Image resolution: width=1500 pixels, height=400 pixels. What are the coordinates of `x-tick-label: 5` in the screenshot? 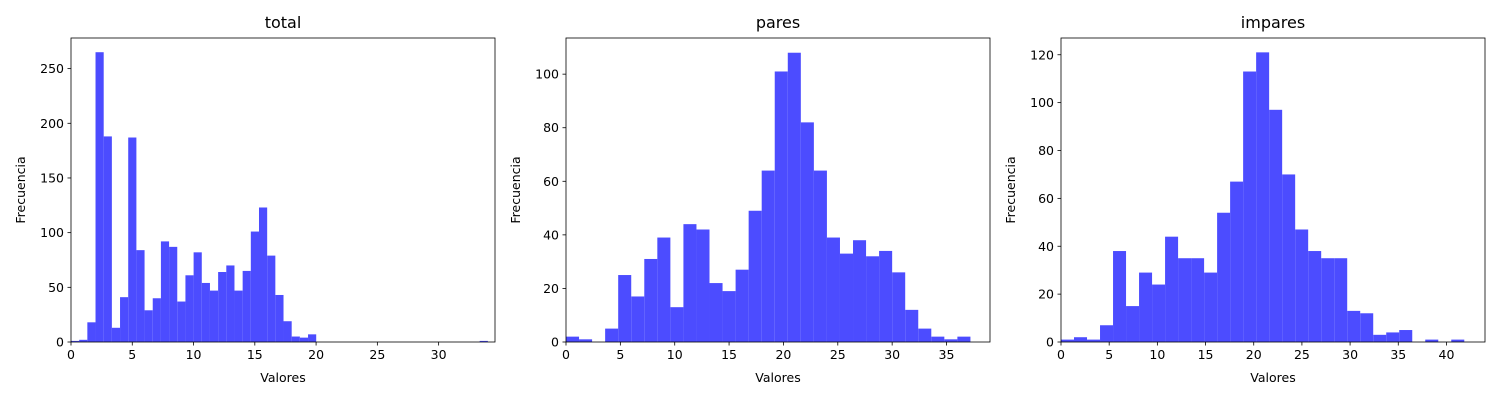 It's located at (620, 354).